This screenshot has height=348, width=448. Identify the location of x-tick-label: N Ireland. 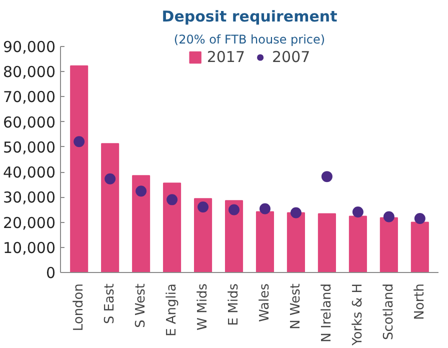
(326, 312).